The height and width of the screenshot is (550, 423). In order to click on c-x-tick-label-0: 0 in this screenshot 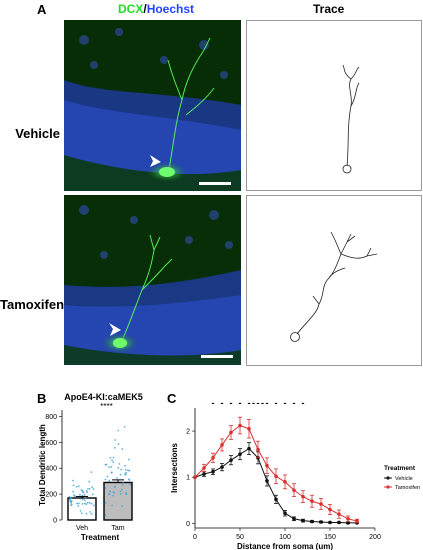, I will do `click(195, 537)`.